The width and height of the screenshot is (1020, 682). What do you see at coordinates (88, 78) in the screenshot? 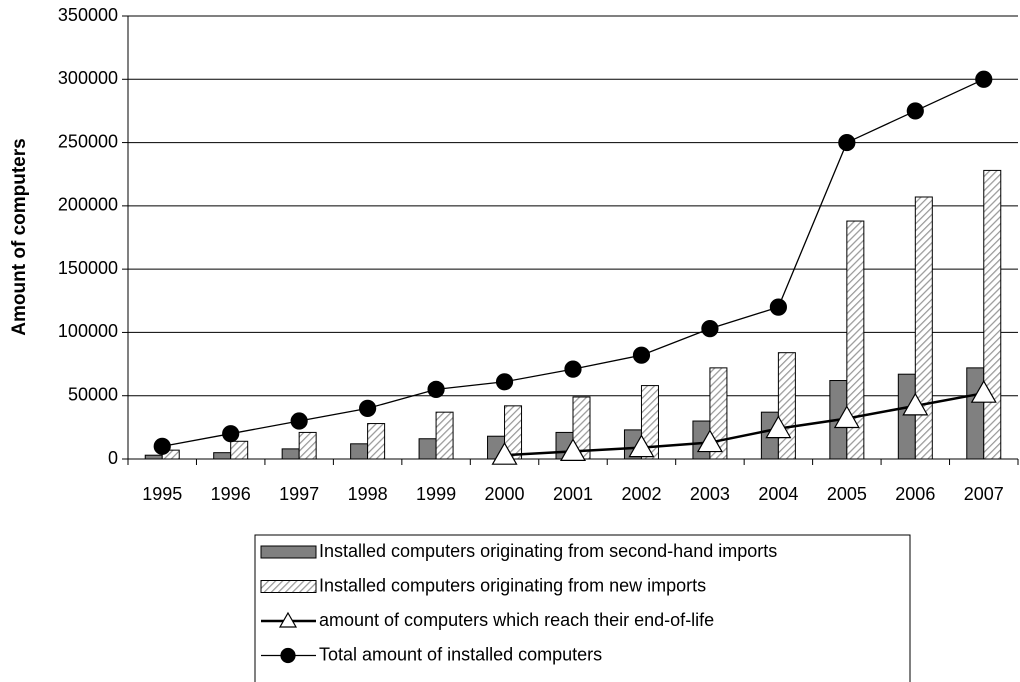
I see `y-tick-label: 300000` at bounding box center [88, 78].